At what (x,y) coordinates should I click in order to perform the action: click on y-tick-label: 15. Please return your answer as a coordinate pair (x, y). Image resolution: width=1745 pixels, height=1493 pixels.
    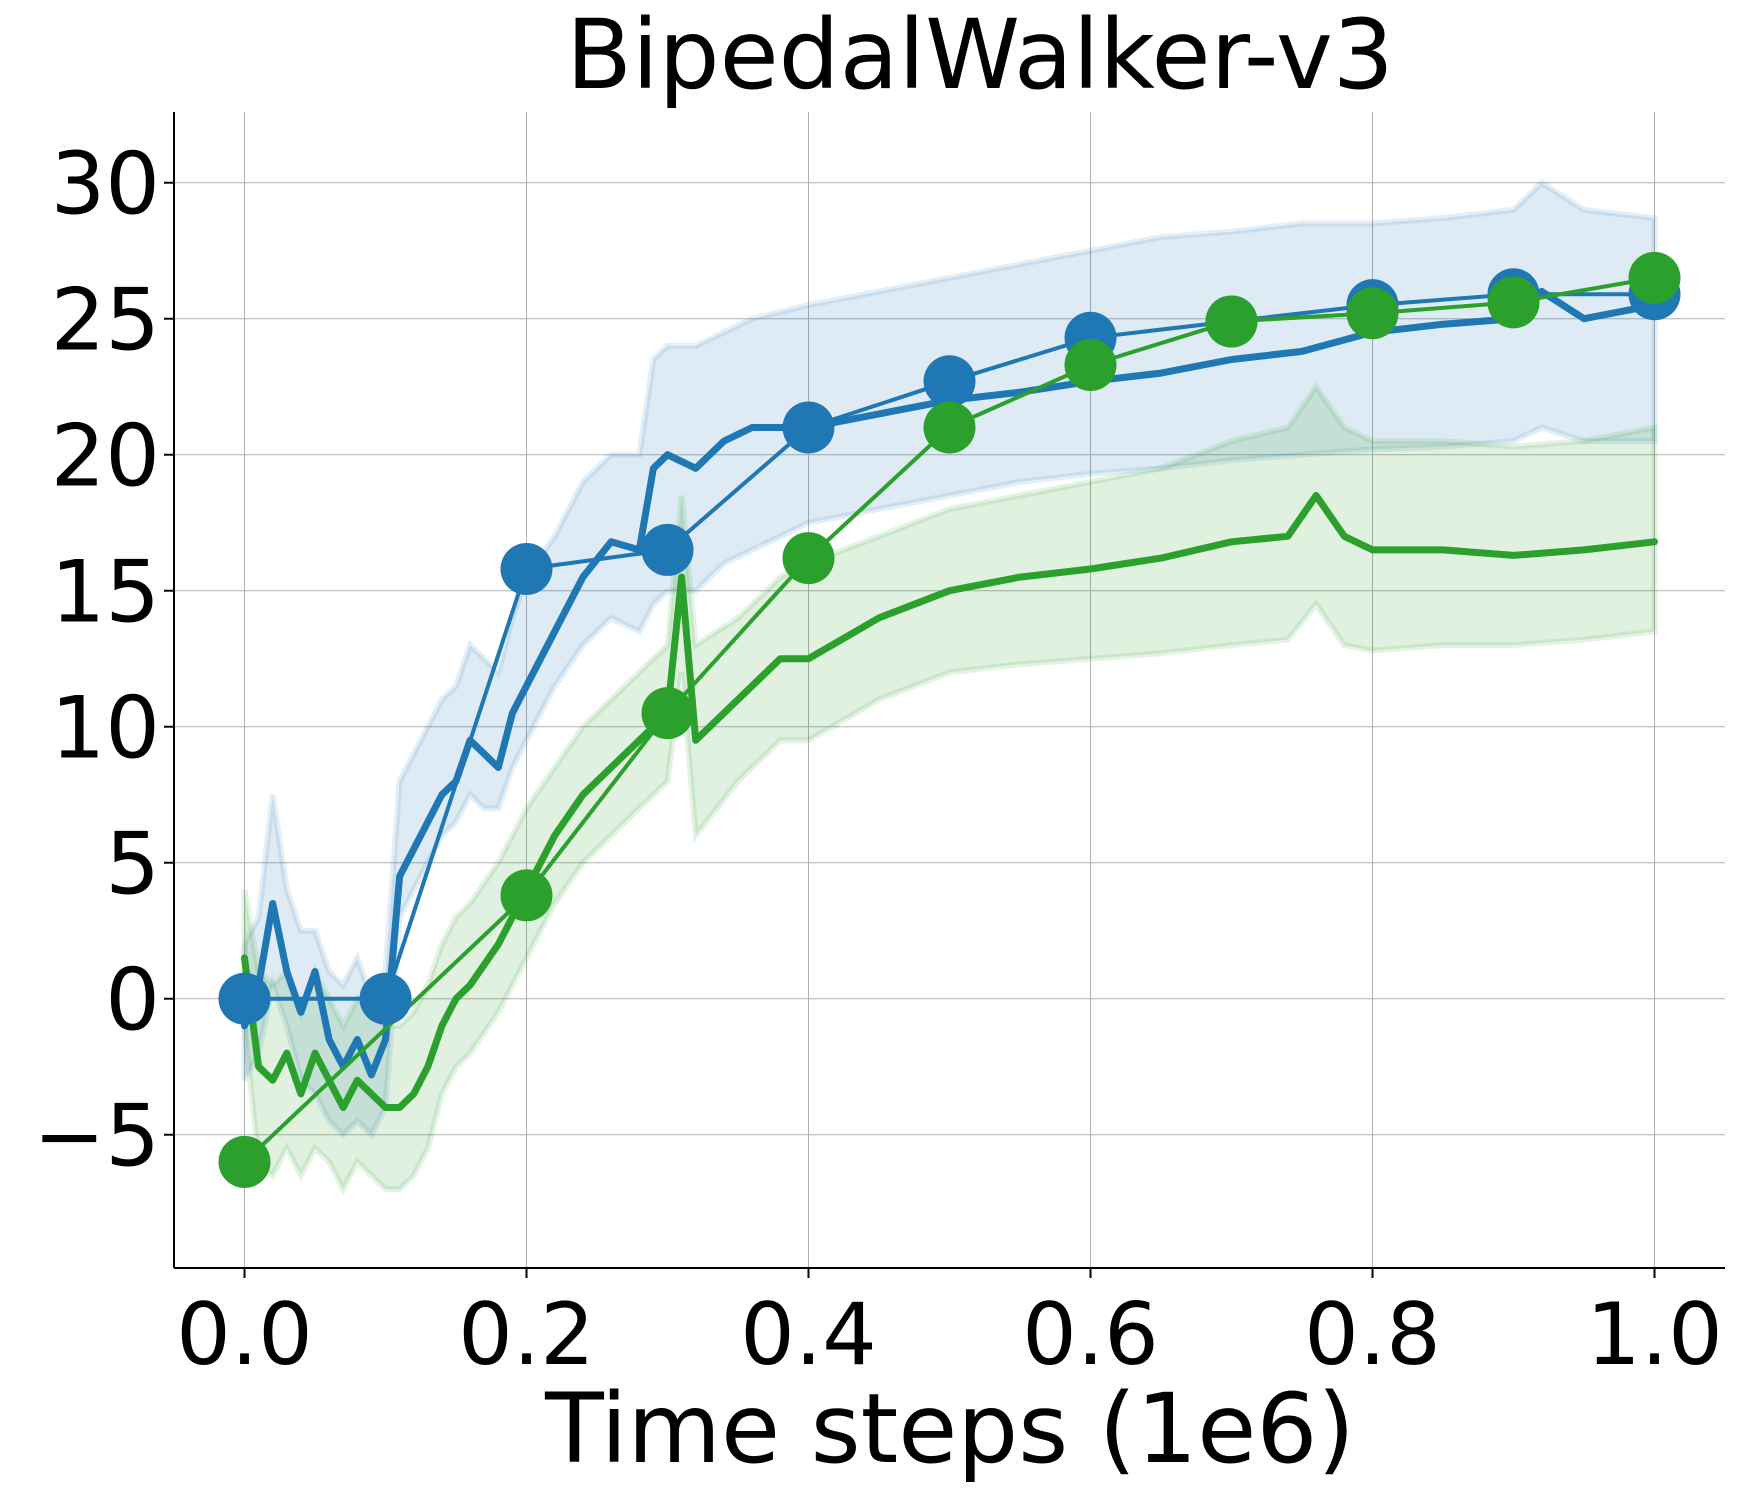
    Looking at the image, I should click on (105, 593).